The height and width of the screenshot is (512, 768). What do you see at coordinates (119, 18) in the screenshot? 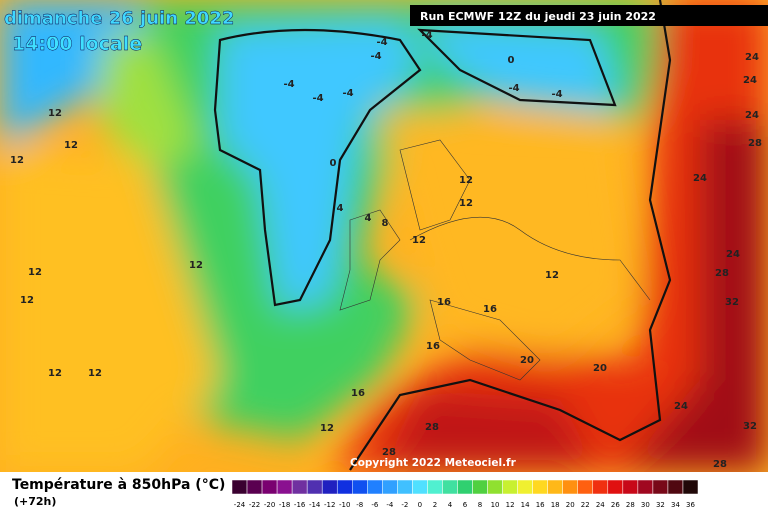
I see `date-title: dimanche 26 juin 2022` at bounding box center [119, 18].